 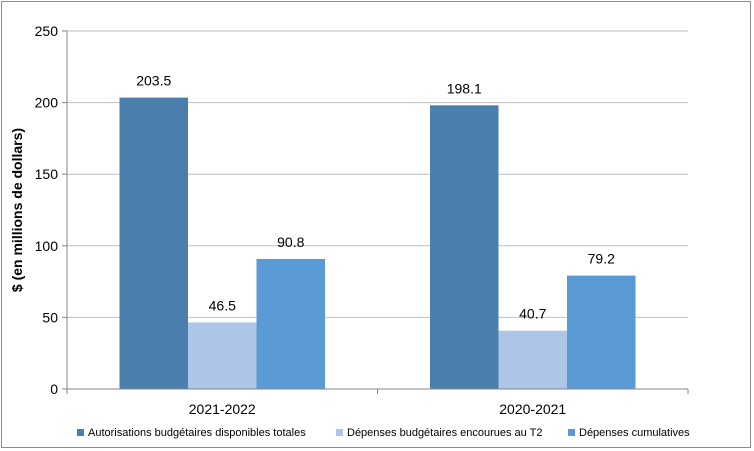 What do you see at coordinates (445, 433) in the screenshot?
I see `legend-label: Dépenses budgétaires encourues au T2` at bounding box center [445, 433].